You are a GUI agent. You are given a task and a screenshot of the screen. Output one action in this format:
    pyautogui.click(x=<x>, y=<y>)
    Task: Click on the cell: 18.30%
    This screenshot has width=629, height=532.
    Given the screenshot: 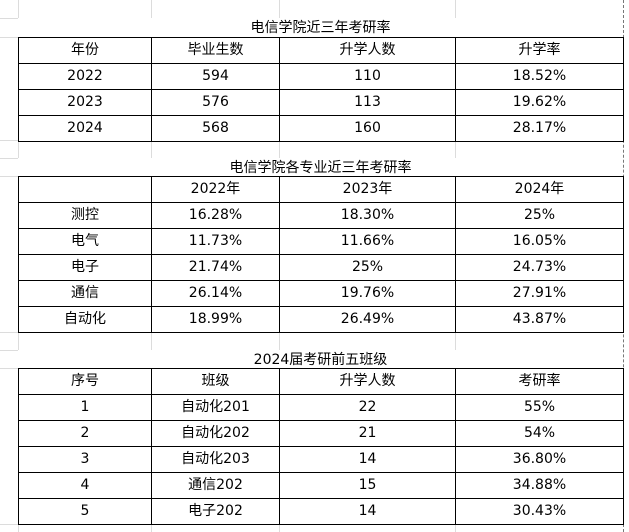 What is the action you would take?
    pyautogui.click(x=367, y=215)
    